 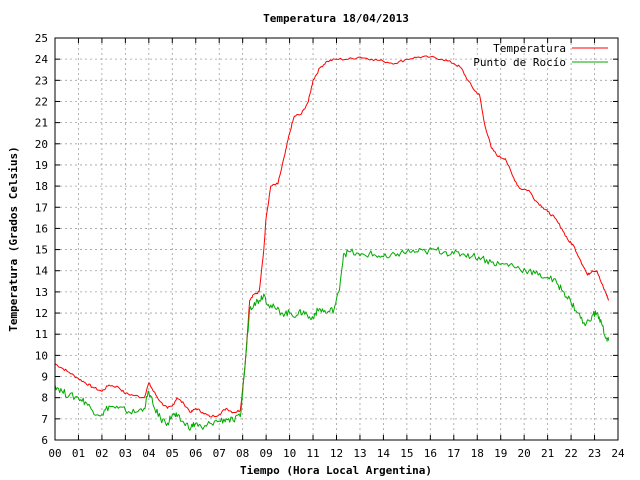 I want to click on x-tick-label: 15, so click(x=406, y=453).